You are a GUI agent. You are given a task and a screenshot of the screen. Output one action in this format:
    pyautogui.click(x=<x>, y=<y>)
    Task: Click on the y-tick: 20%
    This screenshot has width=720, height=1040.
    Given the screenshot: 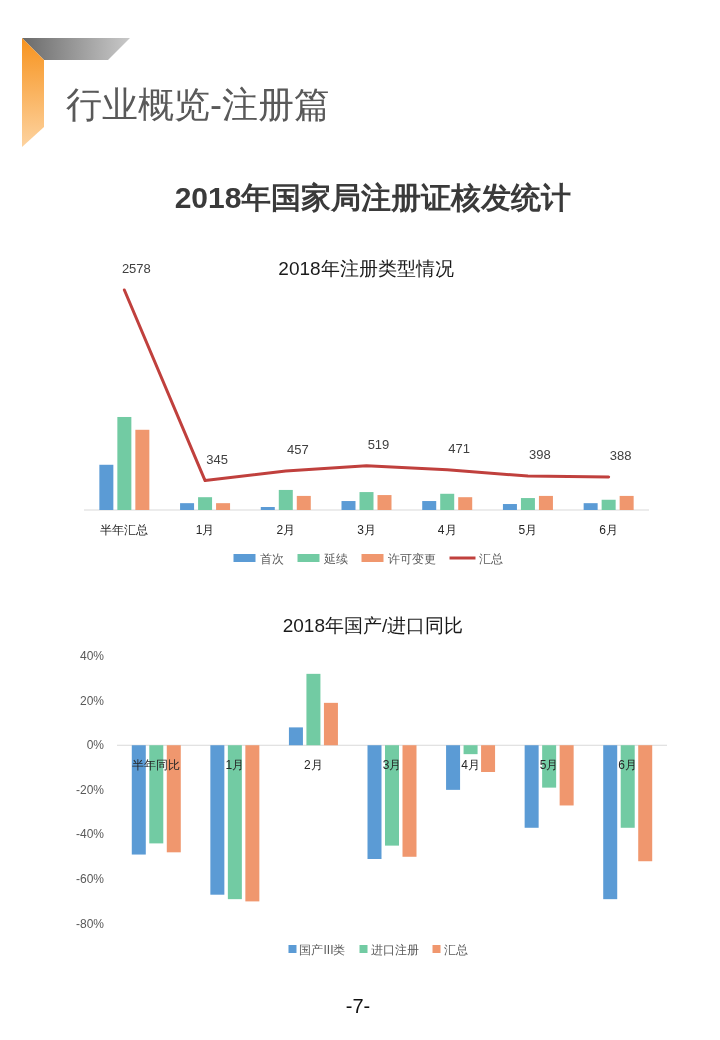 What is the action you would take?
    pyautogui.click(x=91, y=700)
    